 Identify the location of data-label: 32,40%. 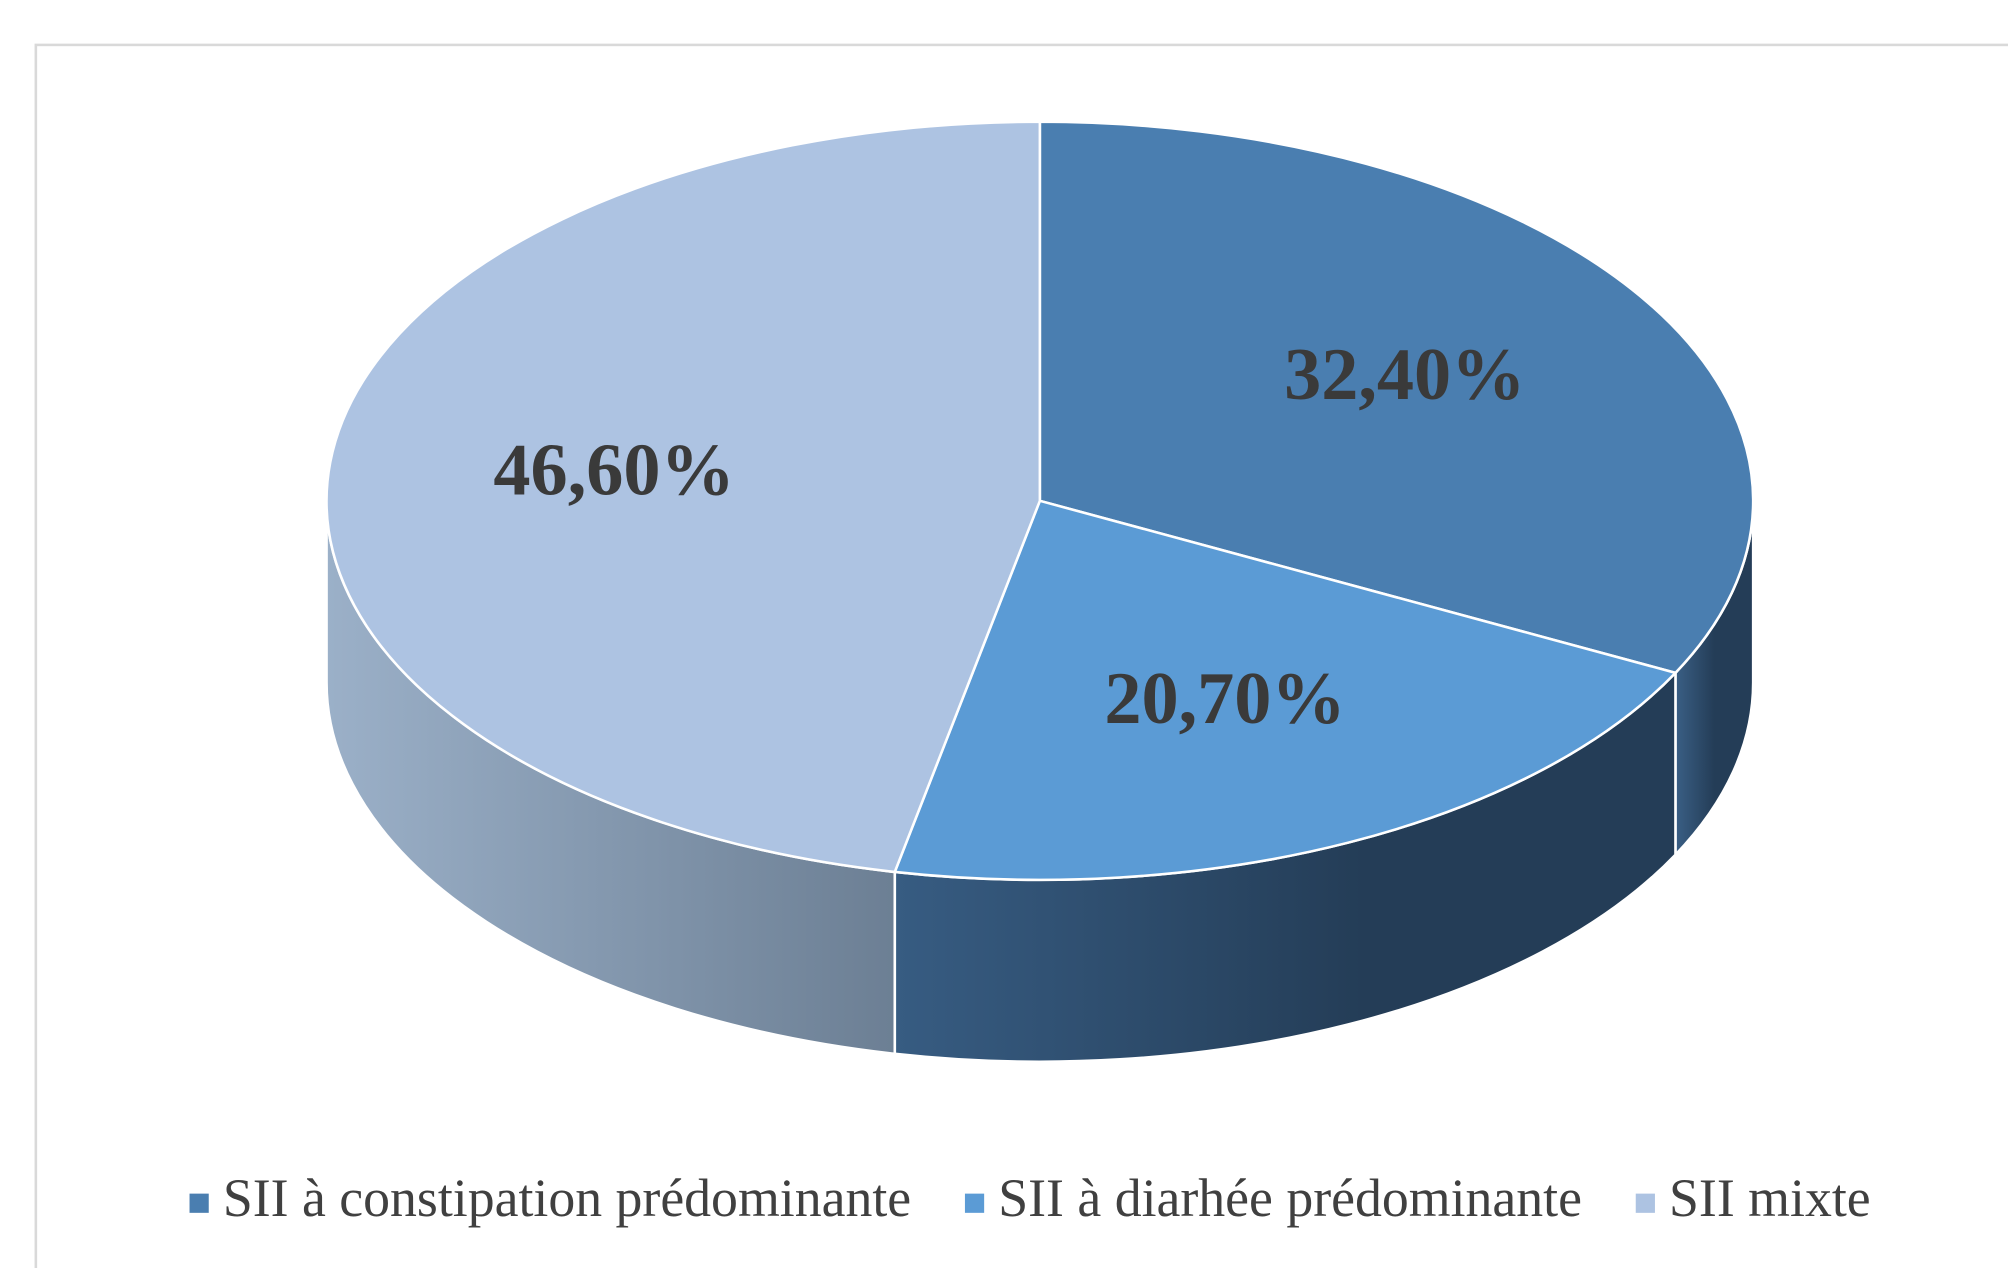
(1404, 375).